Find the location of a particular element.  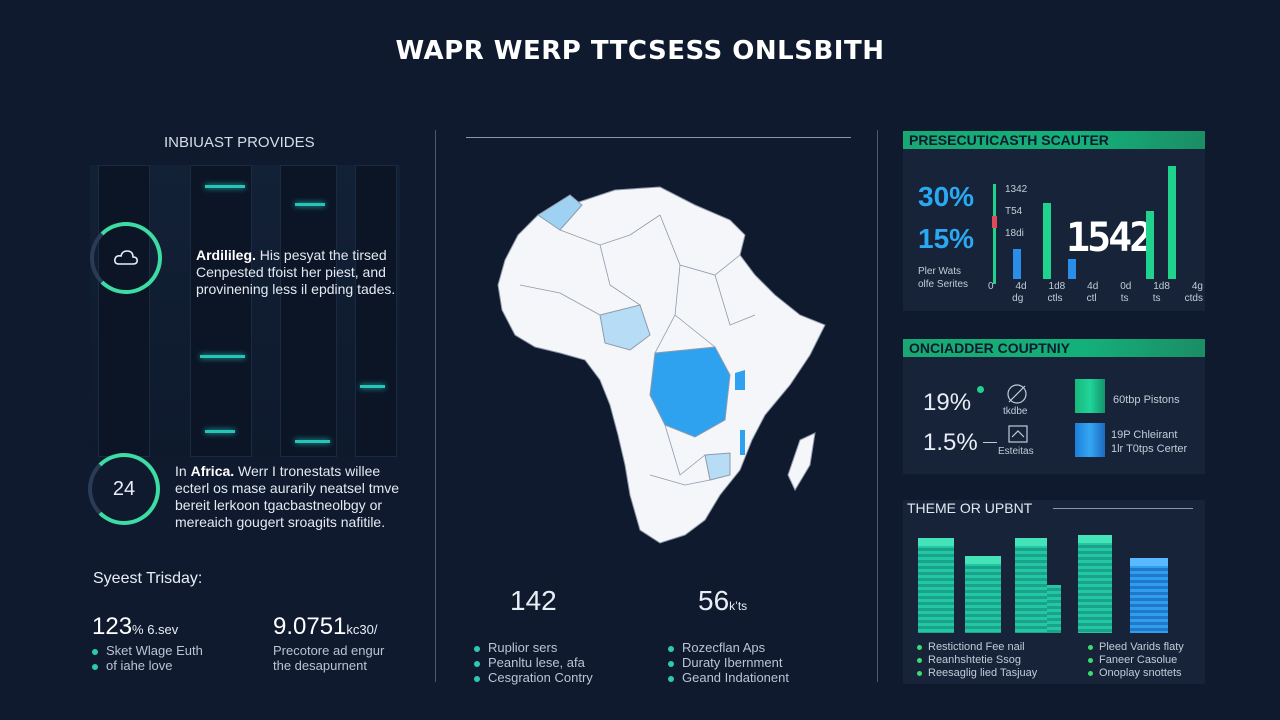

list-item: Duraty Ibernment is located at coordinates (728, 662).